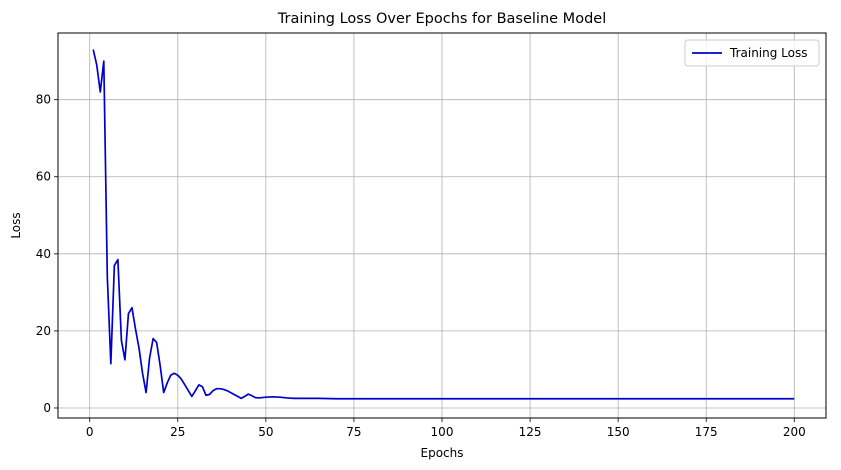  I want to click on legend-label-training-loss: Training Loss, so click(768, 53).